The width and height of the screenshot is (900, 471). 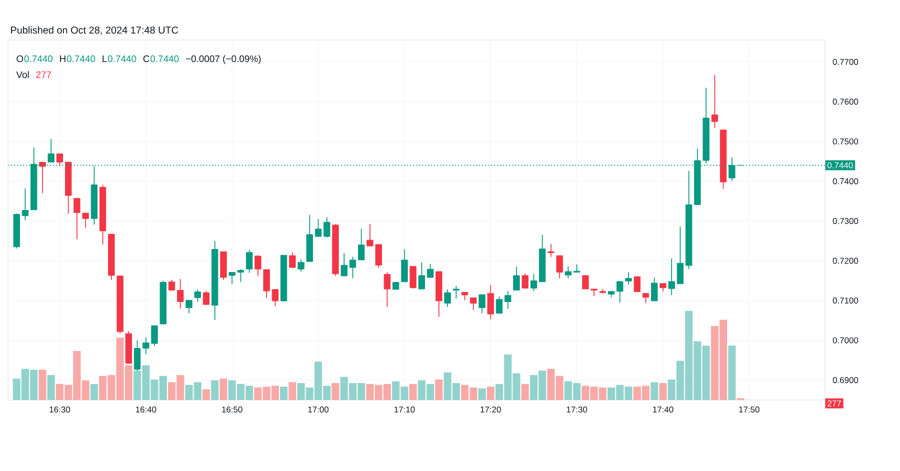 What do you see at coordinates (20, 58) in the screenshot?
I see `annotation: O` at bounding box center [20, 58].